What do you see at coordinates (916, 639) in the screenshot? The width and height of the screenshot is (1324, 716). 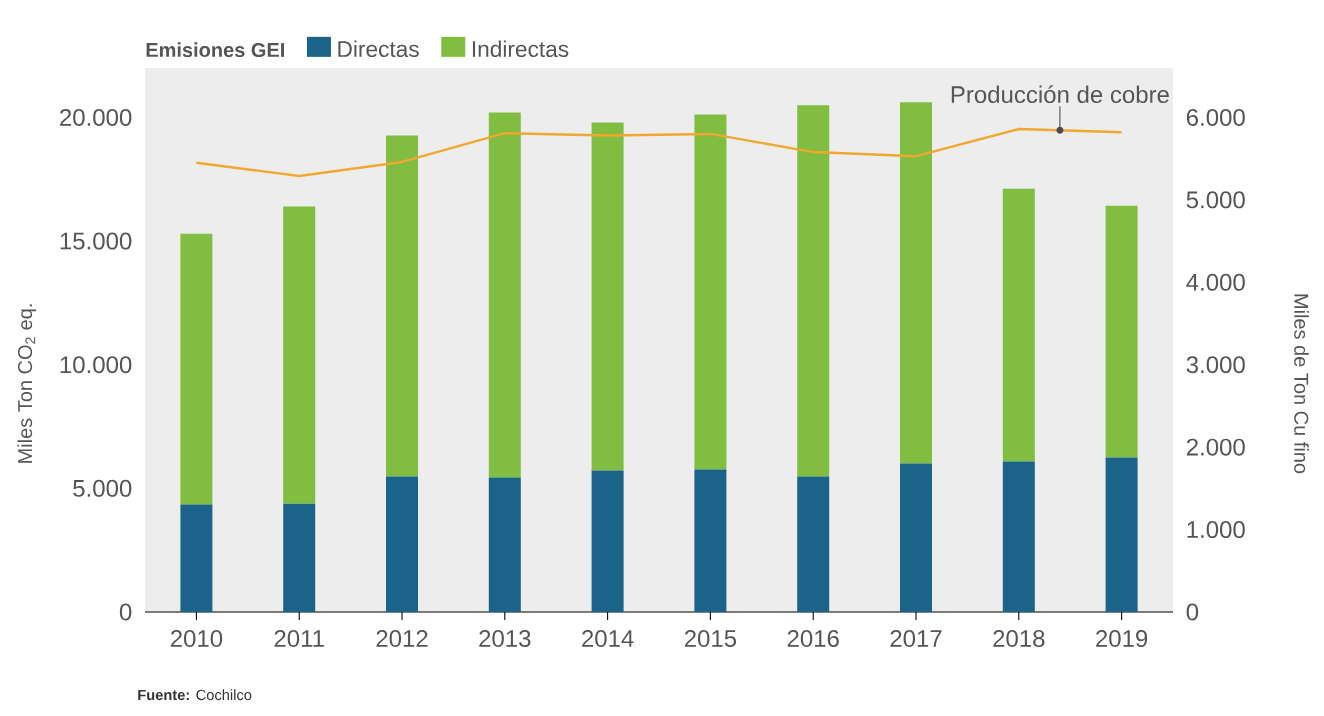 I see `x-tick-label: 2017` at bounding box center [916, 639].